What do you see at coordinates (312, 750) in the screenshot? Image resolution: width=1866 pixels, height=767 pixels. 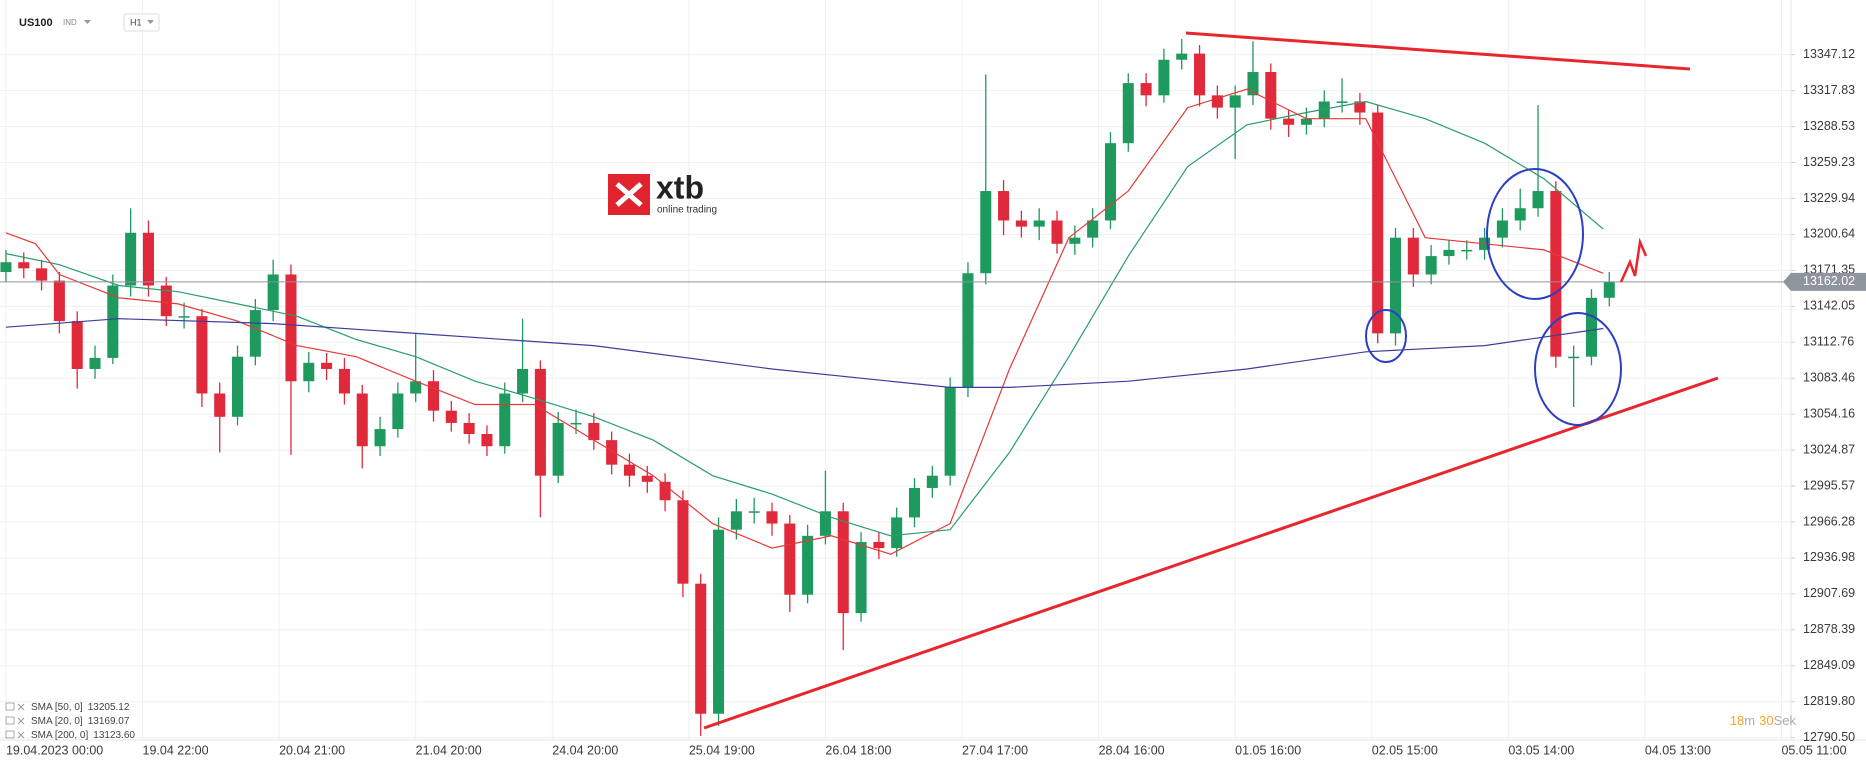 I see `x-tick-label: 20.04 21:00` at bounding box center [312, 750].